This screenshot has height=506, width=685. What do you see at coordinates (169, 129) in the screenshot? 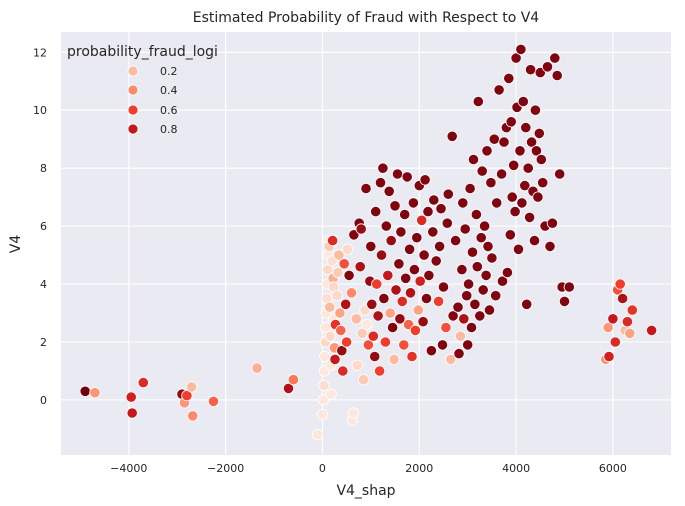
I see `legend-label-3: 0.8` at bounding box center [169, 129].